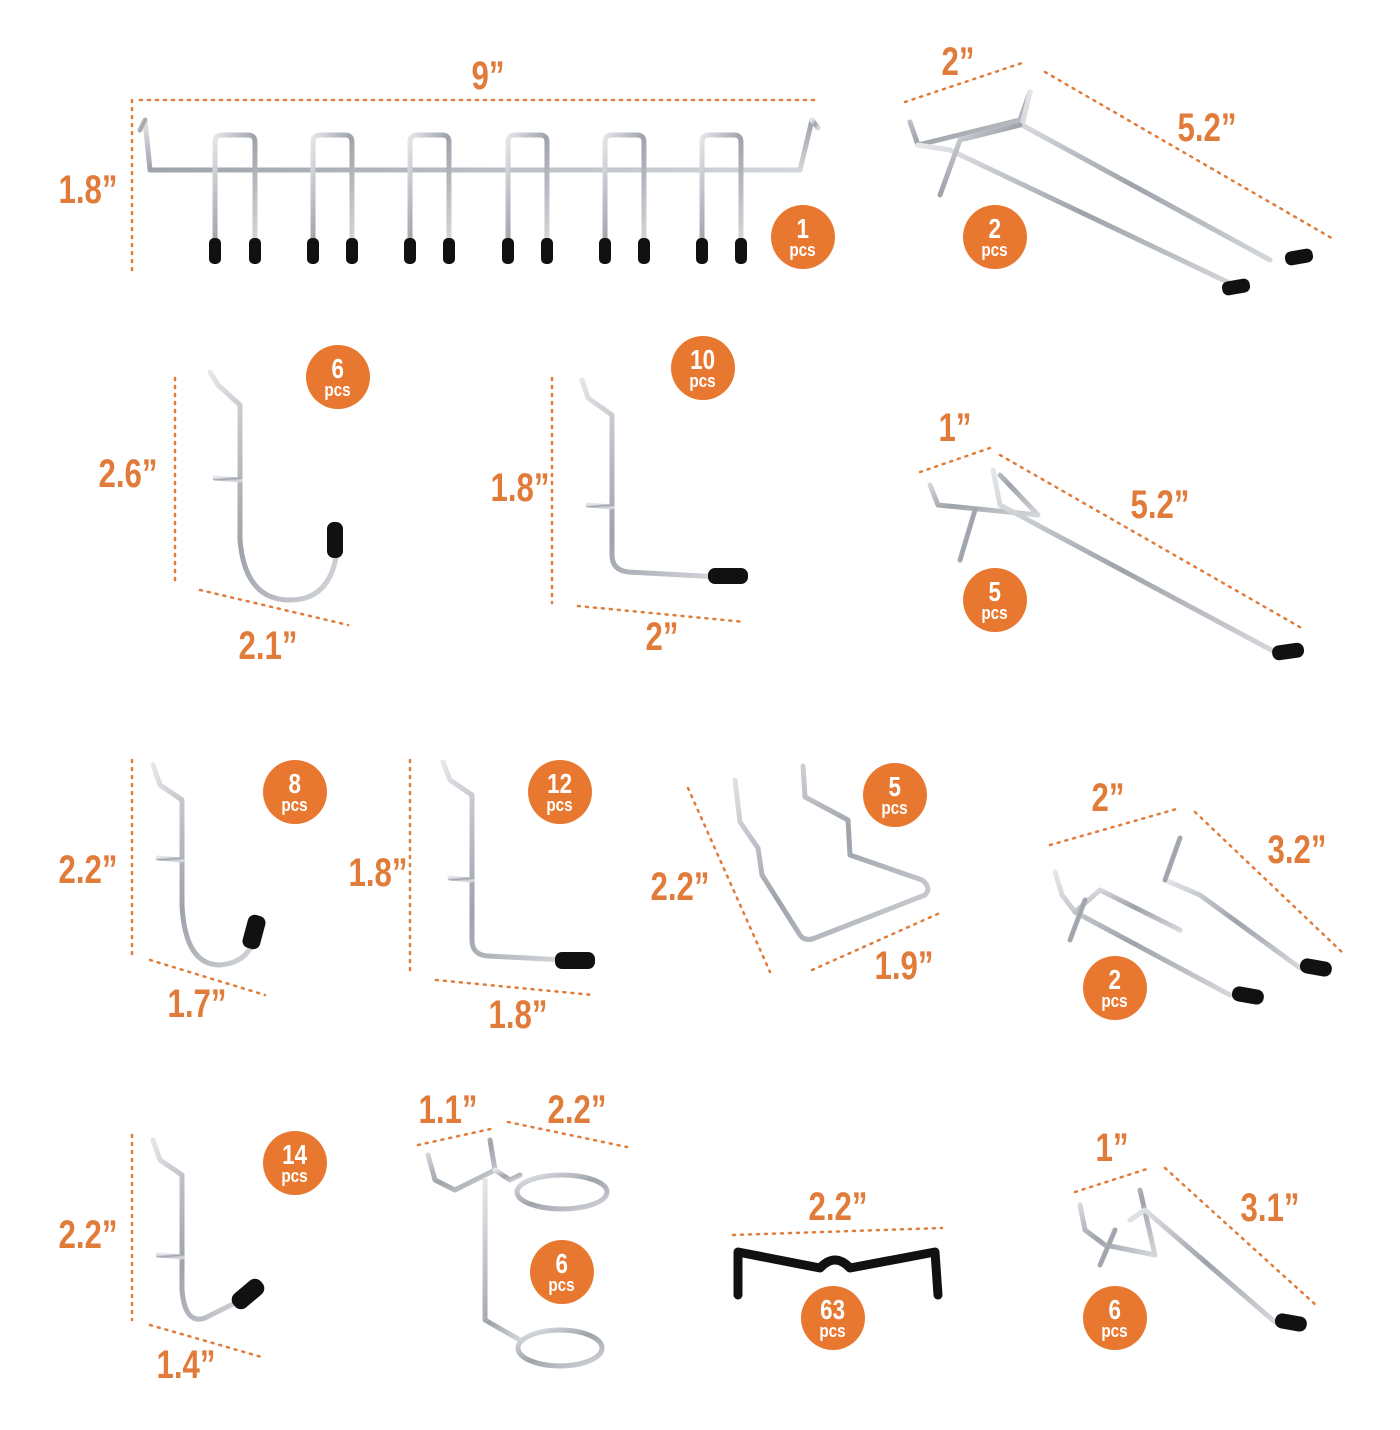 The image size is (1400, 1430). Describe the element at coordinates (1297, 850) in the screenshot. I see `dim-double-short-length: 3.2”` at that location.